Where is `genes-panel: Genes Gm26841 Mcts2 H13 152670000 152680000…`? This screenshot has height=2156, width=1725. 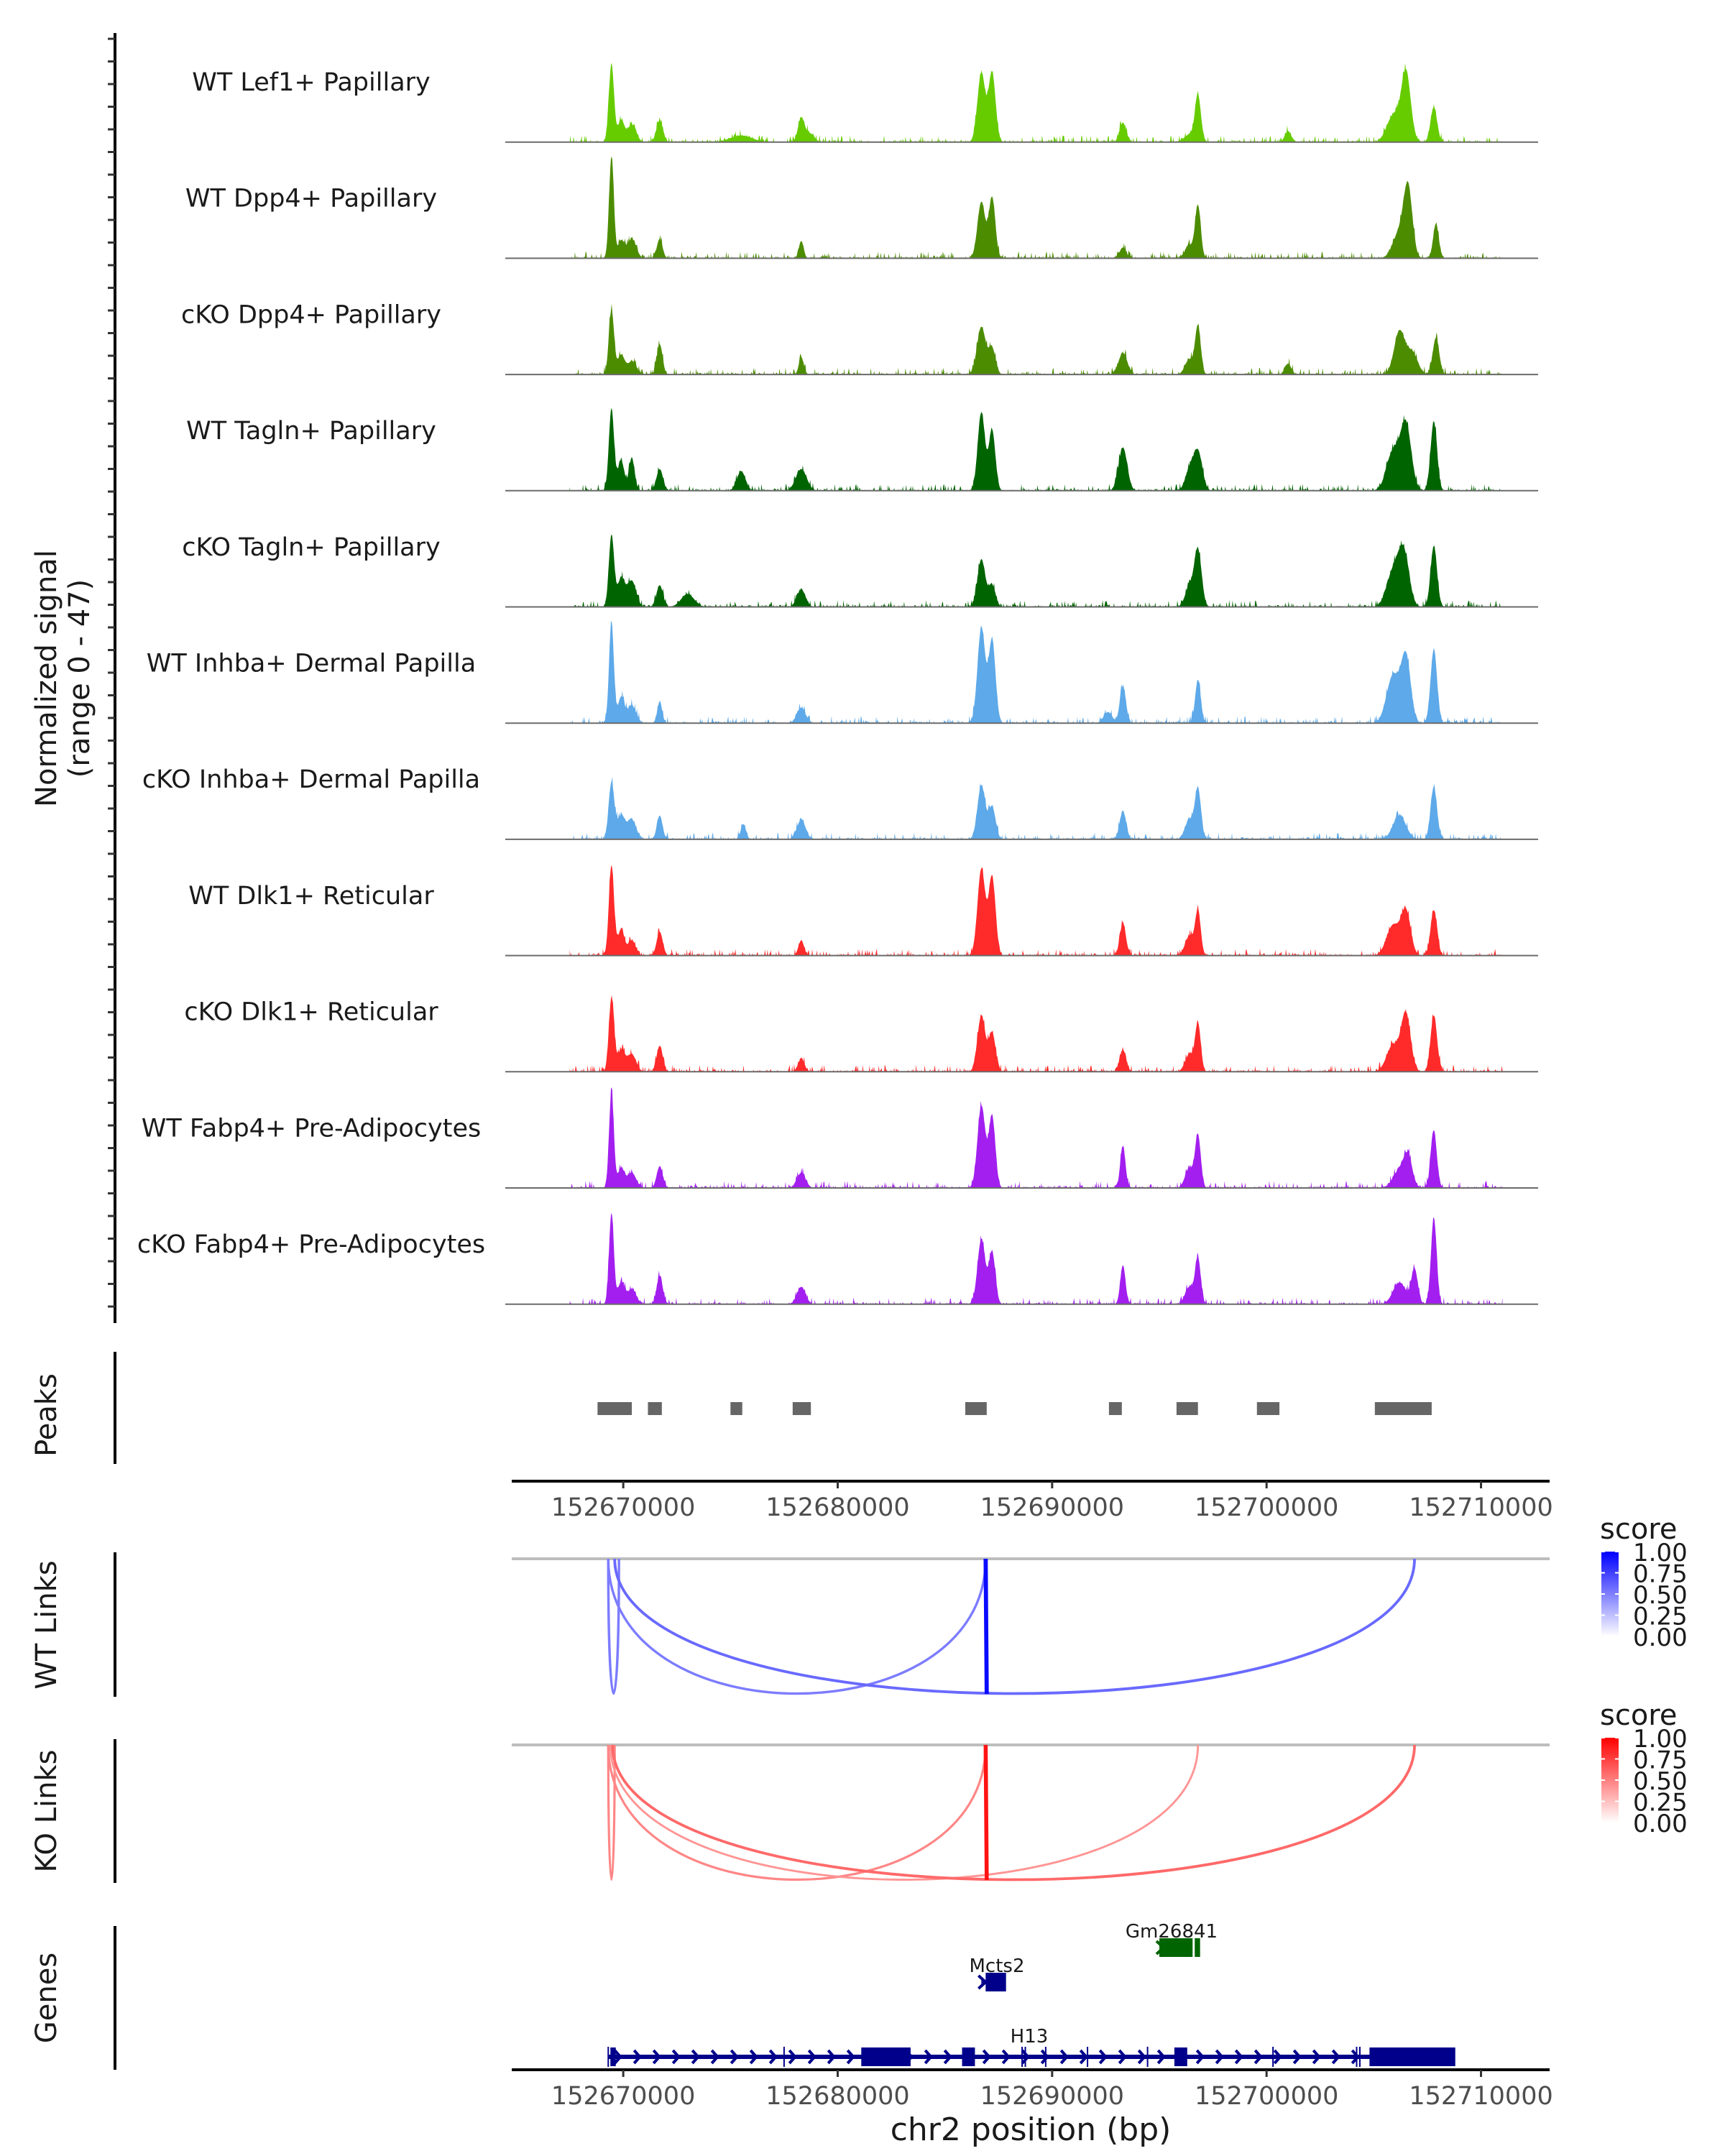
genes-panel: Genes Gm26841 Mcts2 H13 152670000 152680000… is located at coordinates (791, 2034).